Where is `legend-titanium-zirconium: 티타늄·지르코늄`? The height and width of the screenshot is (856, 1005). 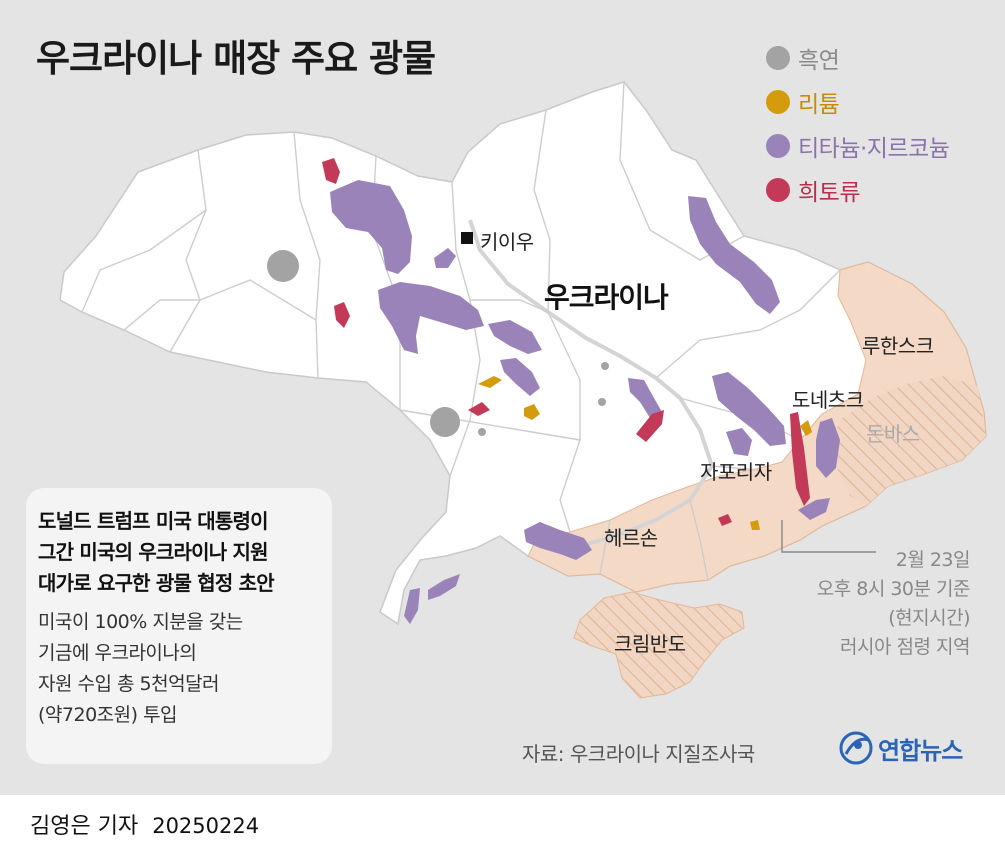
legend-titanium-zirconium: 티타늄·지르코늄 is located at coordinates (858, 146).